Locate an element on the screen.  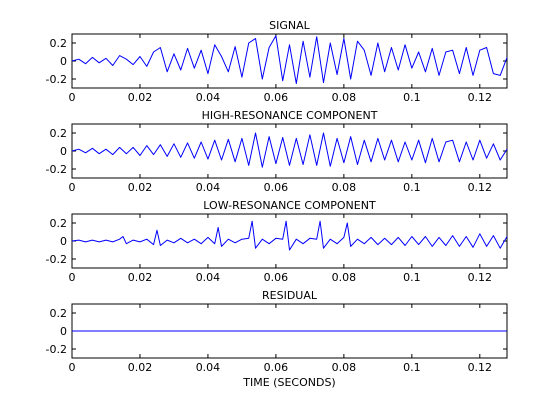
subplot-title: SIGNAL is located at coordinates (290, 25).